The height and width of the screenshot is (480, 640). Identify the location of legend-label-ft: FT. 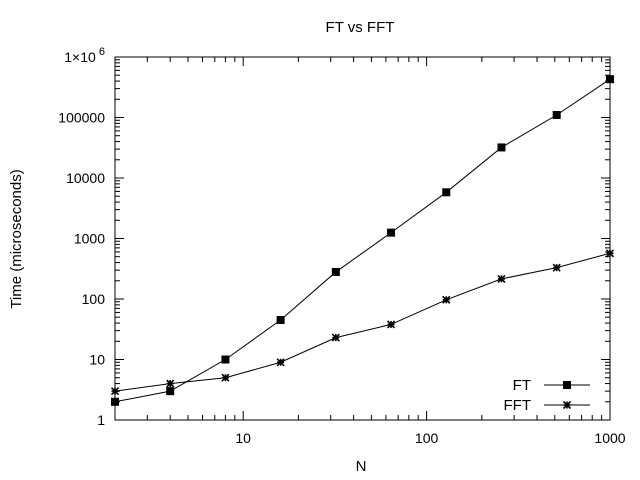
(522, 385).